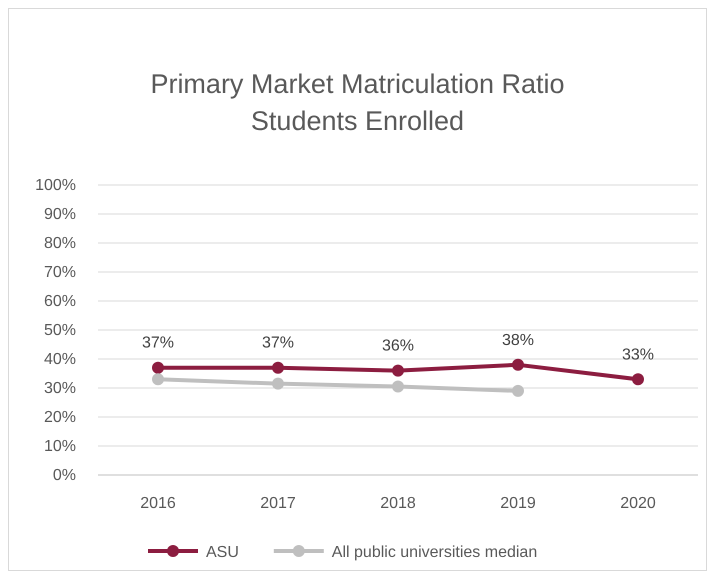  I want to click on legend-label: All public universities median, so click(435, 552).